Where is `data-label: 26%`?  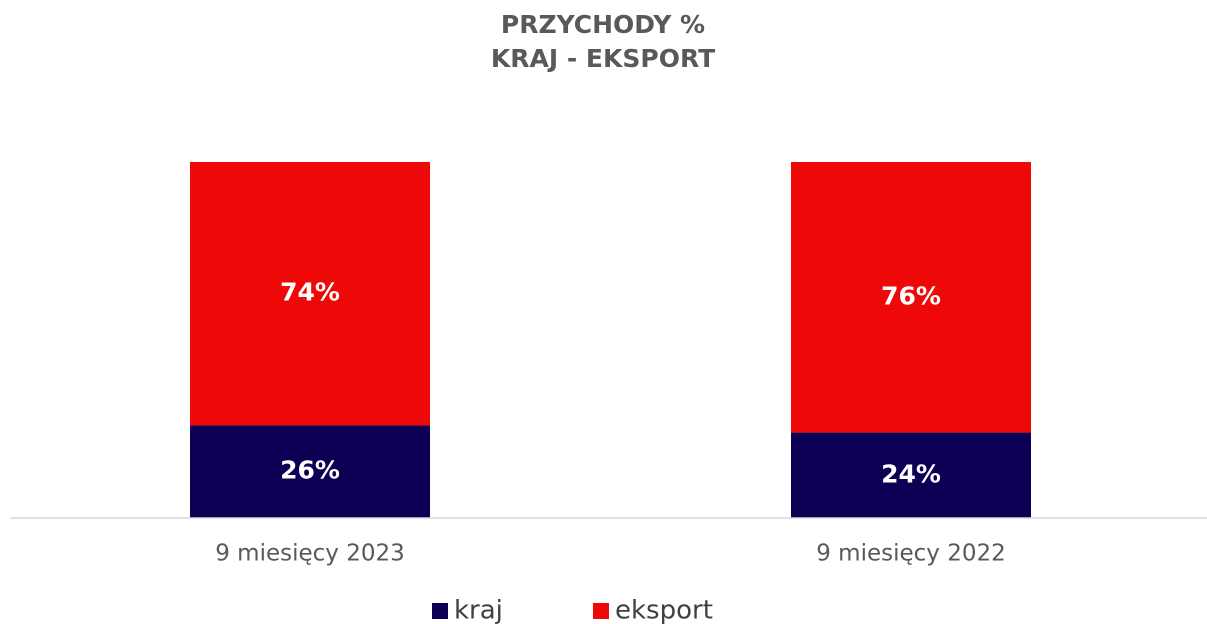
data-label: 26% is located at coordinates (310, 470).